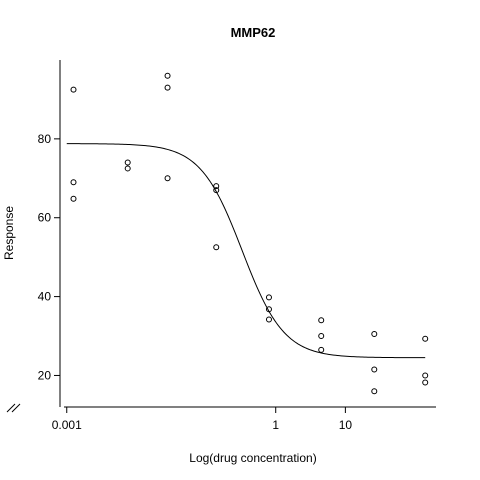 This screenshot has width=480, height=480. Describe the element at coordinates (45, 218) in the screenshot. I see `y-tick-label: 60` at that location.